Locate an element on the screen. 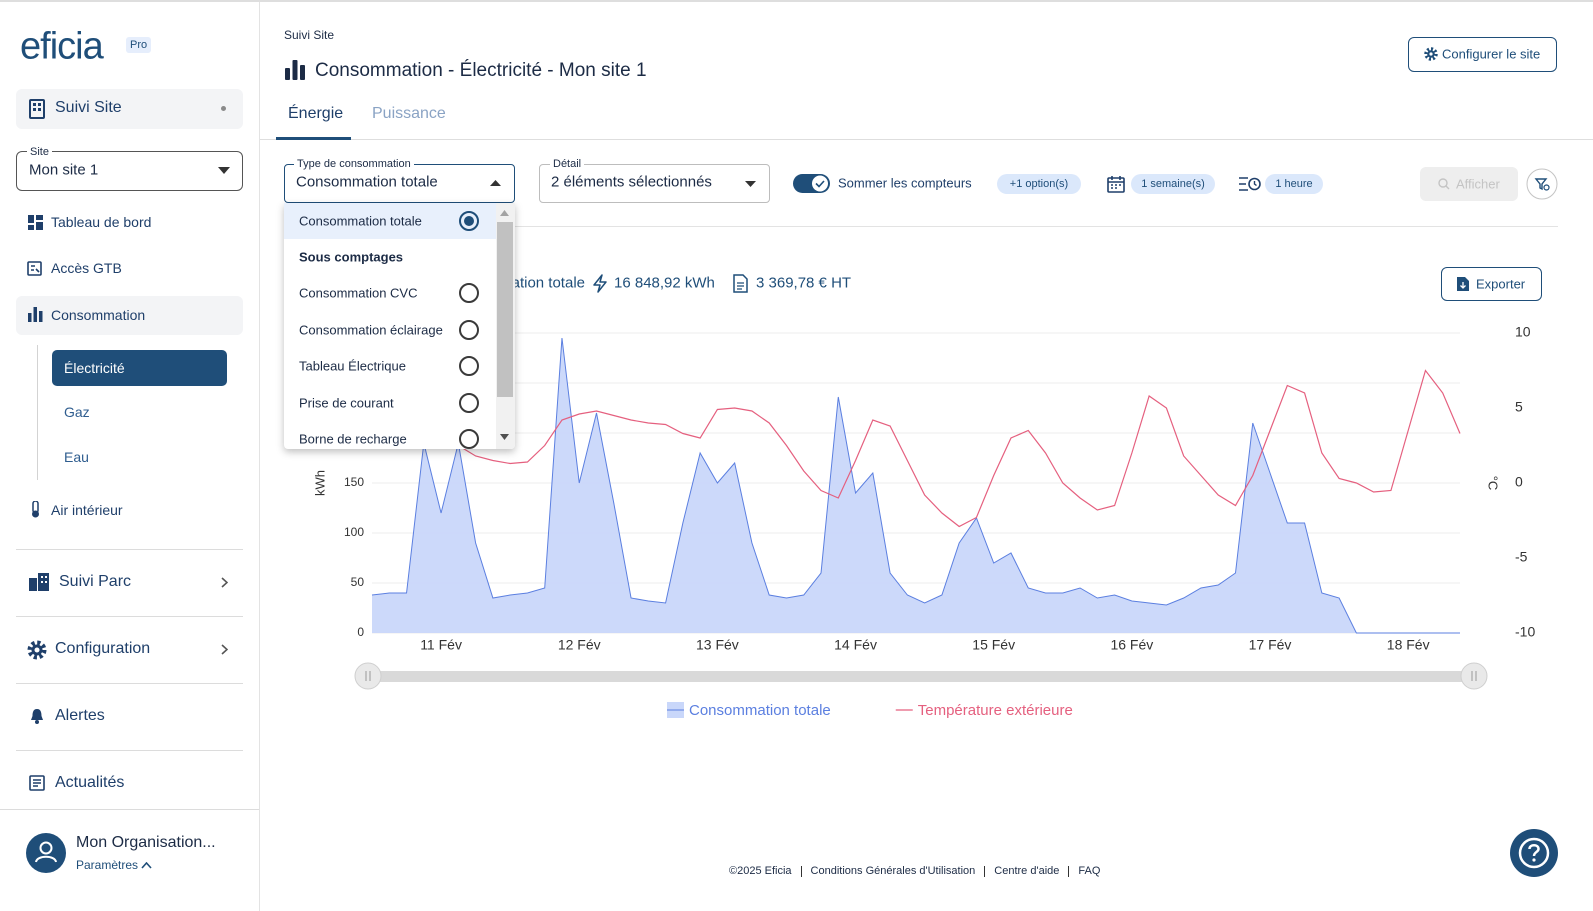  radio-selected is located at coordinates (469, 221).